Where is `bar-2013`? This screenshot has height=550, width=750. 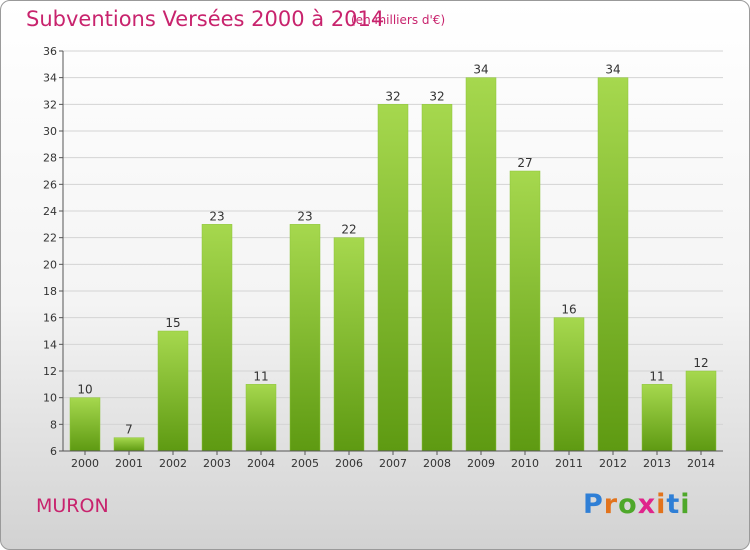 bar-2013 is located at coordinates (657, 418).